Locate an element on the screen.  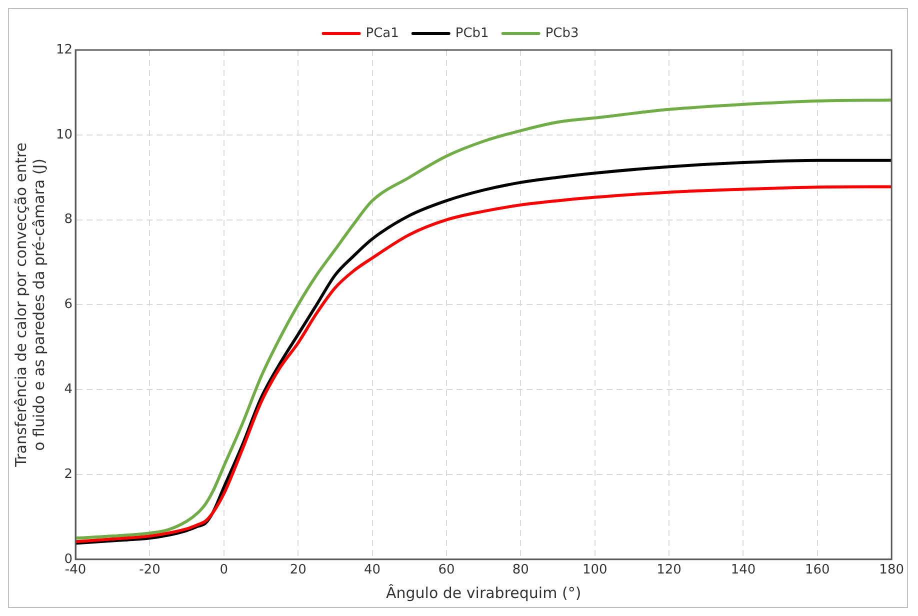
legend-label: PCb1 is located at coordinates (472, 33).